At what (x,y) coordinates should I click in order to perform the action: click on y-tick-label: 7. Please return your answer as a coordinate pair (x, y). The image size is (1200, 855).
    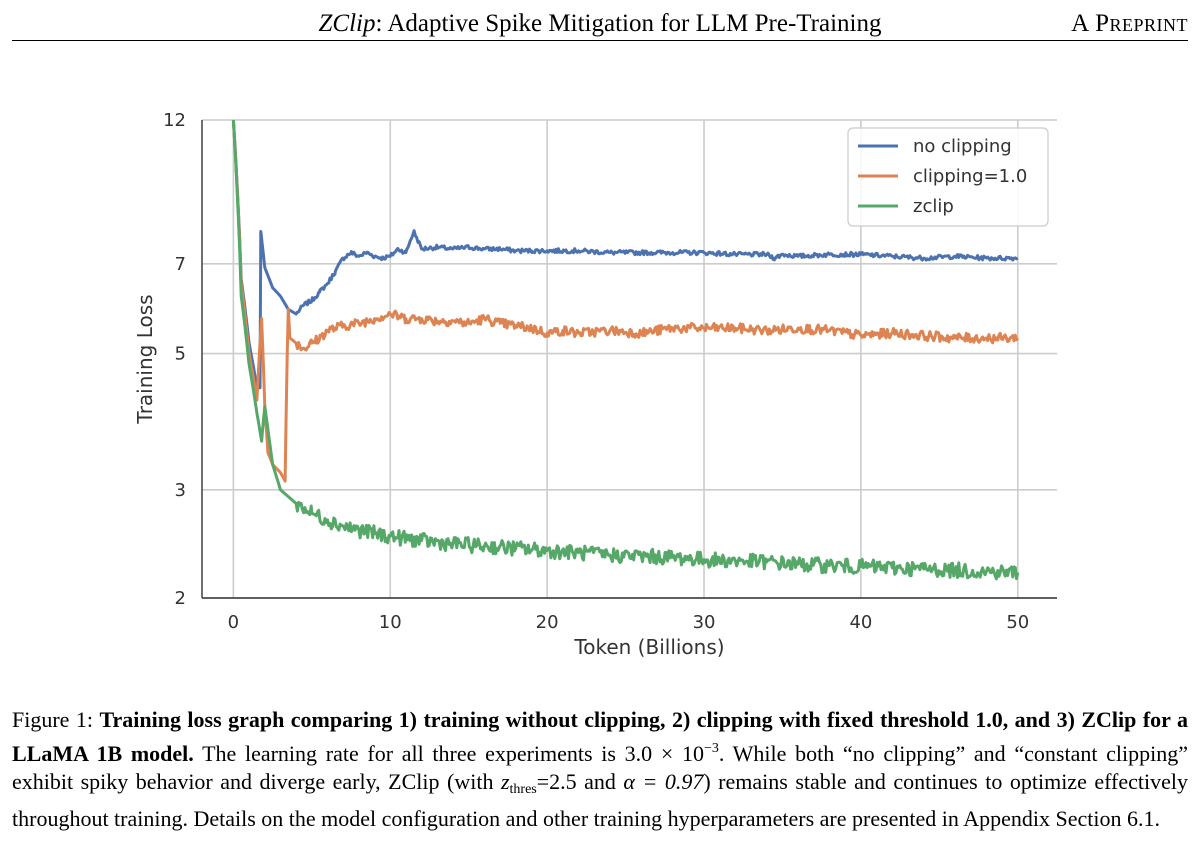
    Looking at the image, I should click on (180, 264).